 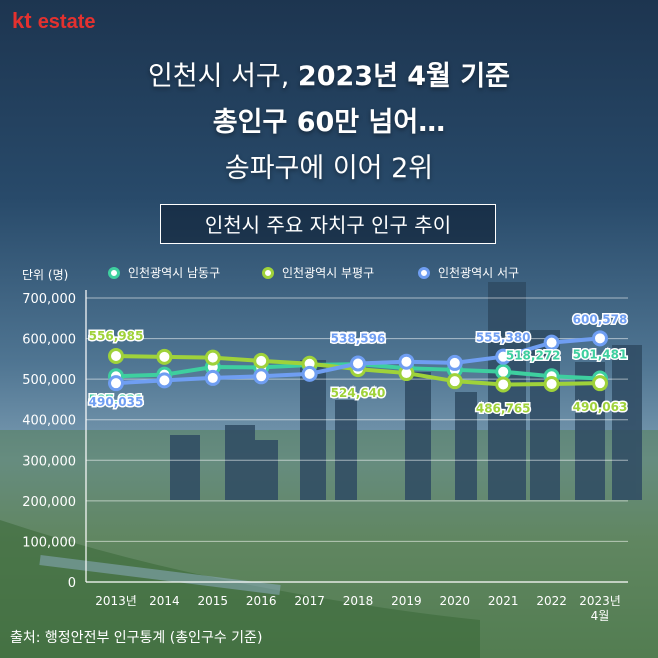 I want to click on x-tick-label: 2017, so click(x=309, y=601).